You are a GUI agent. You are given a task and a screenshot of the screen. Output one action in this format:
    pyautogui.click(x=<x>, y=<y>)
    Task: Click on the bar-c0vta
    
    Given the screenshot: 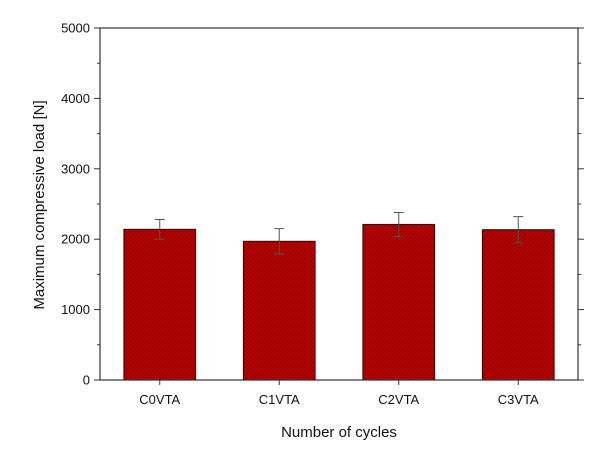 What is the action you would take?
    pyautogui.click(x=160, y=304)
    